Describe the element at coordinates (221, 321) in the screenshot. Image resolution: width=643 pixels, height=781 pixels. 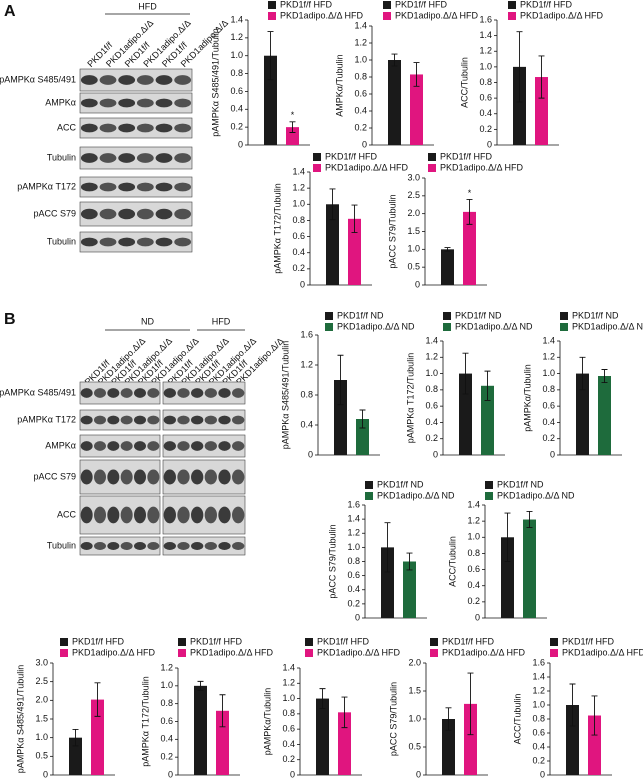
I see `group-label: HFD` at that location.